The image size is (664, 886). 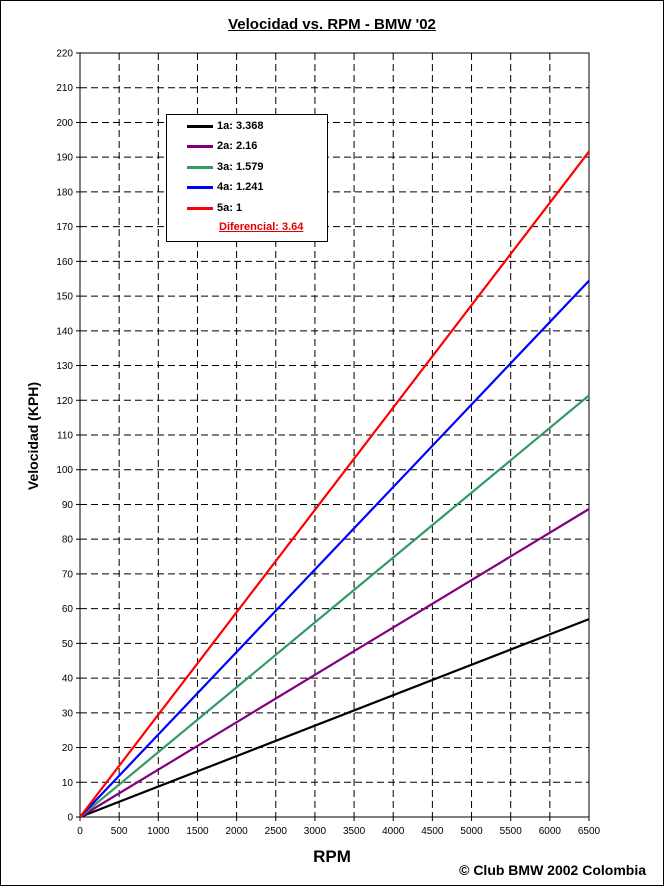 What do you see at coordinates (68, 644) in the screenshot?
I see `y-tick-label: 50` at bounding box center [68, 644].